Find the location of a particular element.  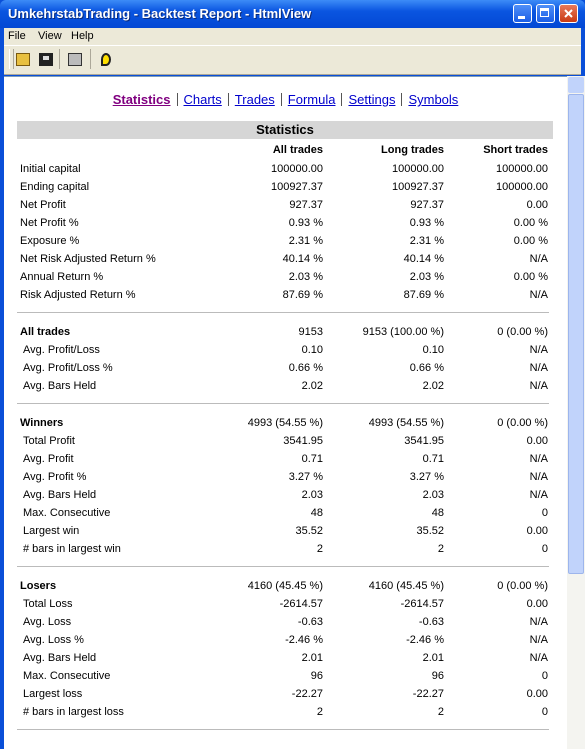

cell-value: All trades is located at coordinates (297, 150).